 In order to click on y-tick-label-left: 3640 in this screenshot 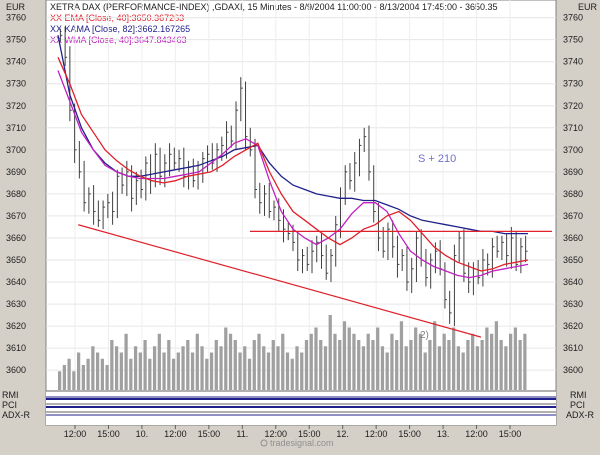, I will do `click(16, 282)`.